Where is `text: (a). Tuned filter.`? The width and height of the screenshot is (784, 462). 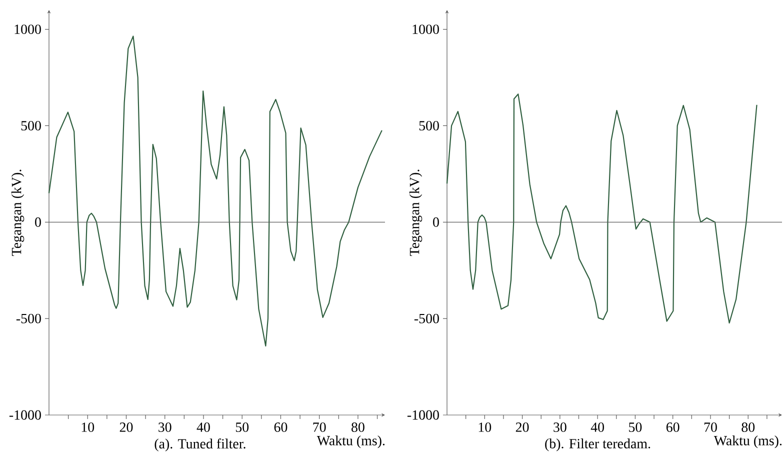
text: (a). Tuned filter. is located at coordinates (200, 445).